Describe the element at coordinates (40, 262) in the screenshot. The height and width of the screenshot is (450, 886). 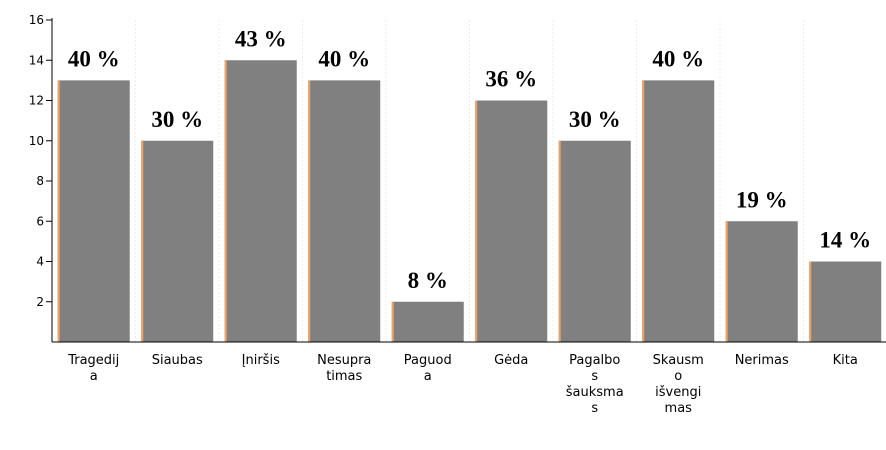
I see `y-tick-label: 4` at that location.